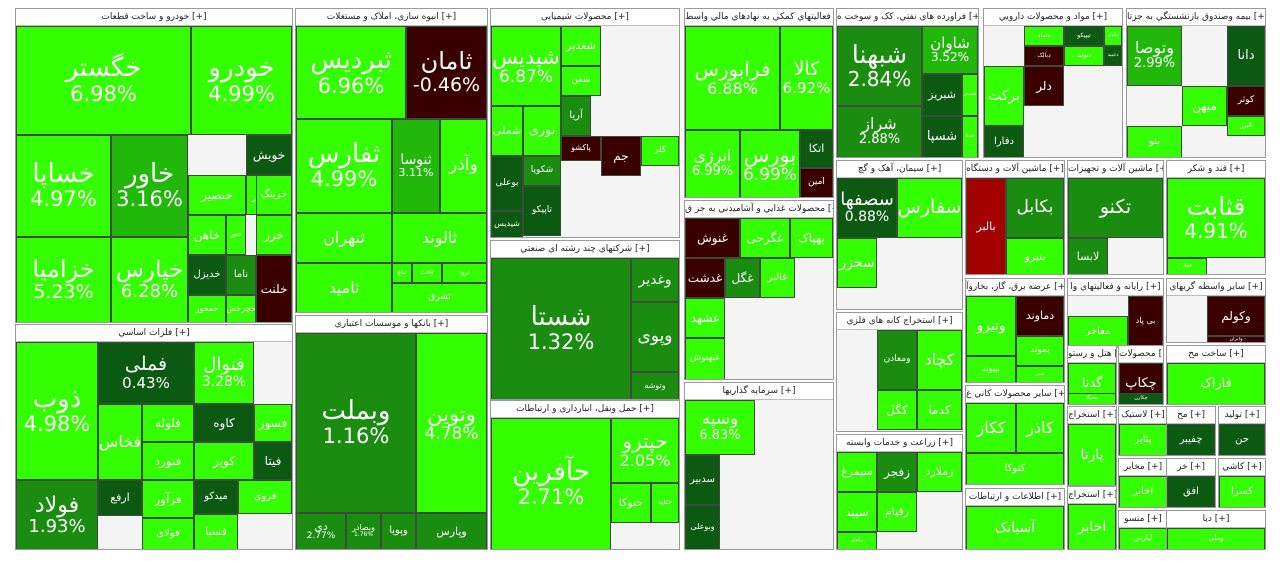 Image resolution: width=1280 pixels, height=564 pixels. I want to click on sector-header: فلزات اساسي [+], so click(154, 333).